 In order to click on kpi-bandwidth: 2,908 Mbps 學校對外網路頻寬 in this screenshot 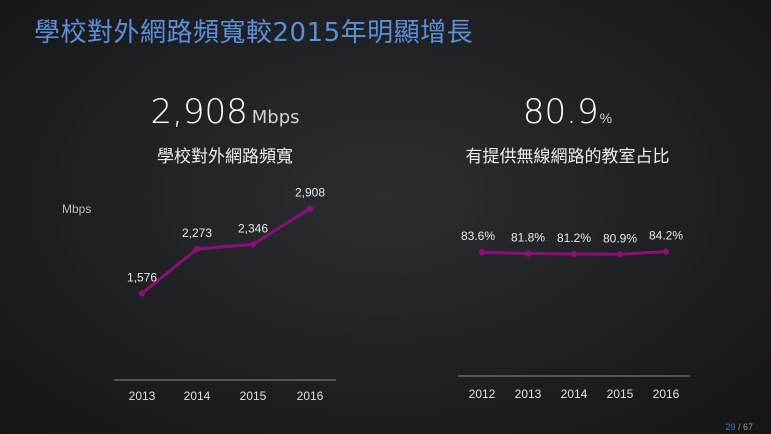, I will do `click(225, 129)`.